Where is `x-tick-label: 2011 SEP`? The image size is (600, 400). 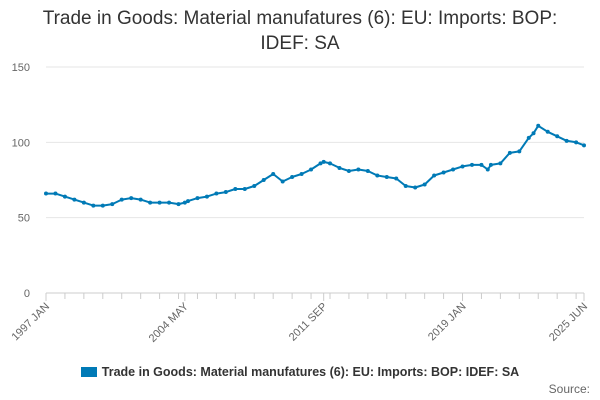
x-tick-label: 2011 SEP is located at coordinates (308, 322).